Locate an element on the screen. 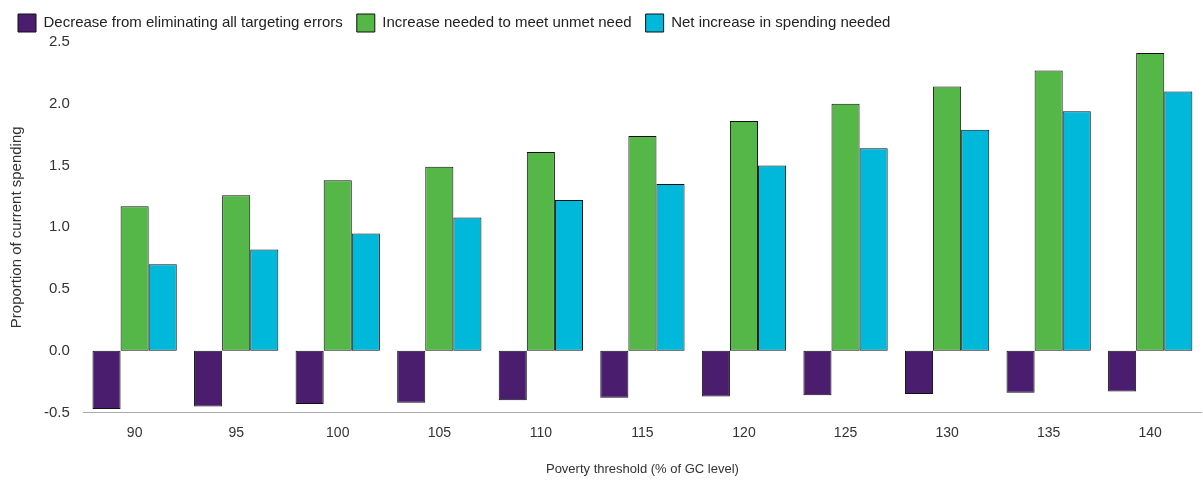 Image resolution: width=1203 pixels, height=485 pixels. y-tick-label: 0.0 is located at coordinates (59, 349).